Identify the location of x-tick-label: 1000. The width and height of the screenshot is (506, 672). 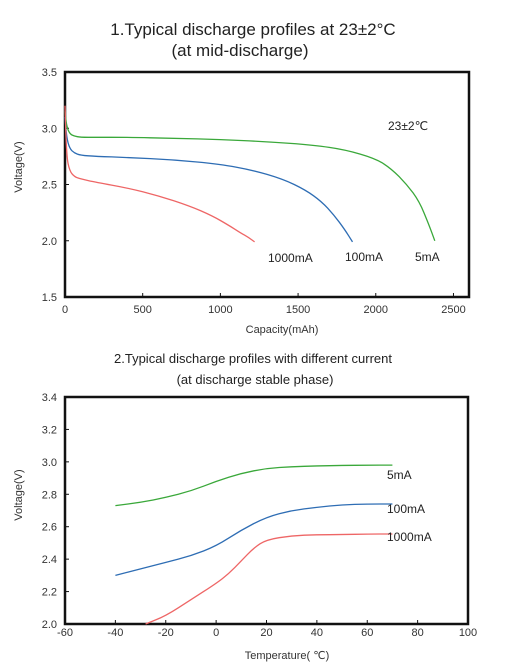
(220, 310).